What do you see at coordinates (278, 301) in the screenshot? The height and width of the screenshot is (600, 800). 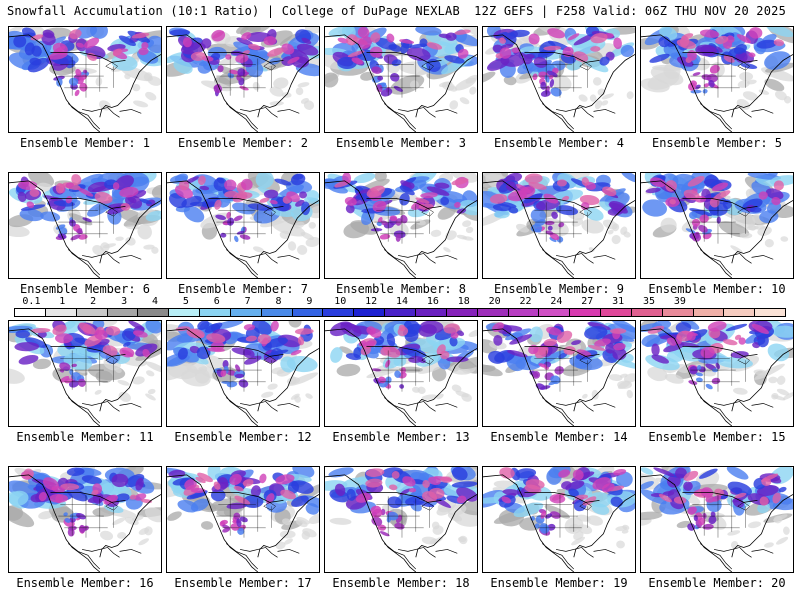 I see `colorbar-tick-label: 8` at bounding box center [278, 301].